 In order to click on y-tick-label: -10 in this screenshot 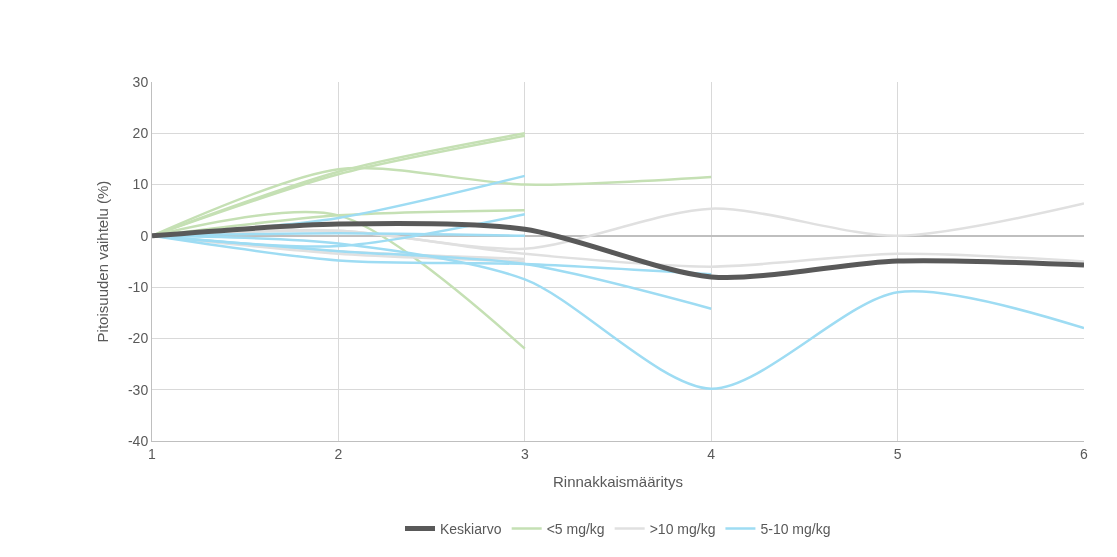, I will do `click(138, 287)`.